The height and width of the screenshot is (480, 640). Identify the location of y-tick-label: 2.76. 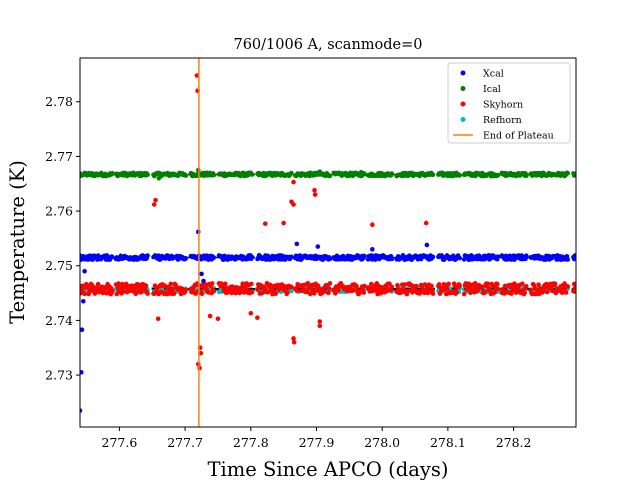
(59, 211).